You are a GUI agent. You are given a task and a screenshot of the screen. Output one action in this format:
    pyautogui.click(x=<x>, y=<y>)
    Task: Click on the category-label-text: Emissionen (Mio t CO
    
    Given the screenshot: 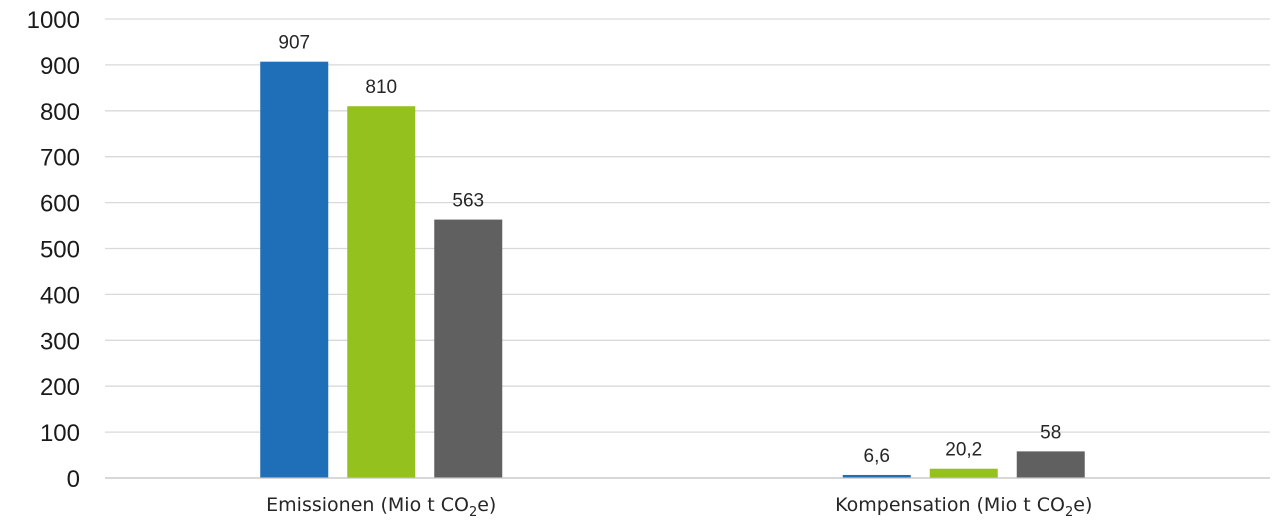 What is the action you would take?
    pyautogui.click(x=367, y=505)
    